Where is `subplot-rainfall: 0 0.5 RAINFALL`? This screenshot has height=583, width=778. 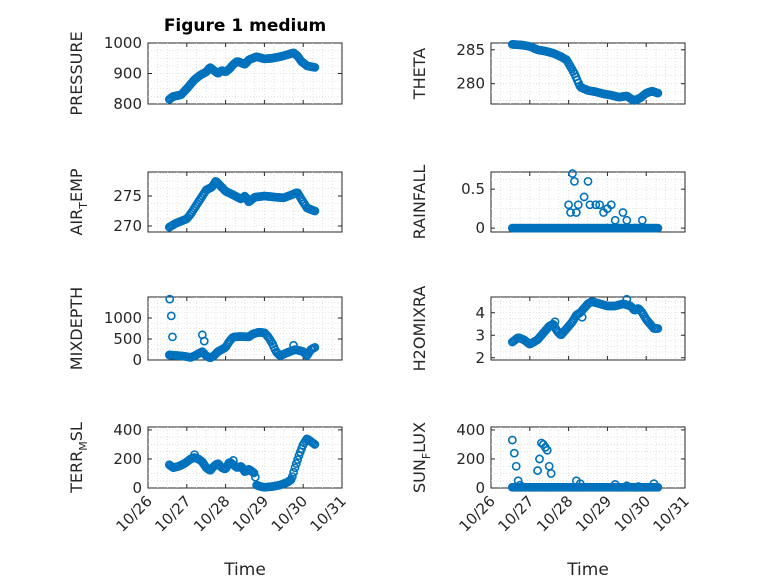
subplot-rainfall: 0 0.5 RAINFALL is located at coordinates (548, 202).